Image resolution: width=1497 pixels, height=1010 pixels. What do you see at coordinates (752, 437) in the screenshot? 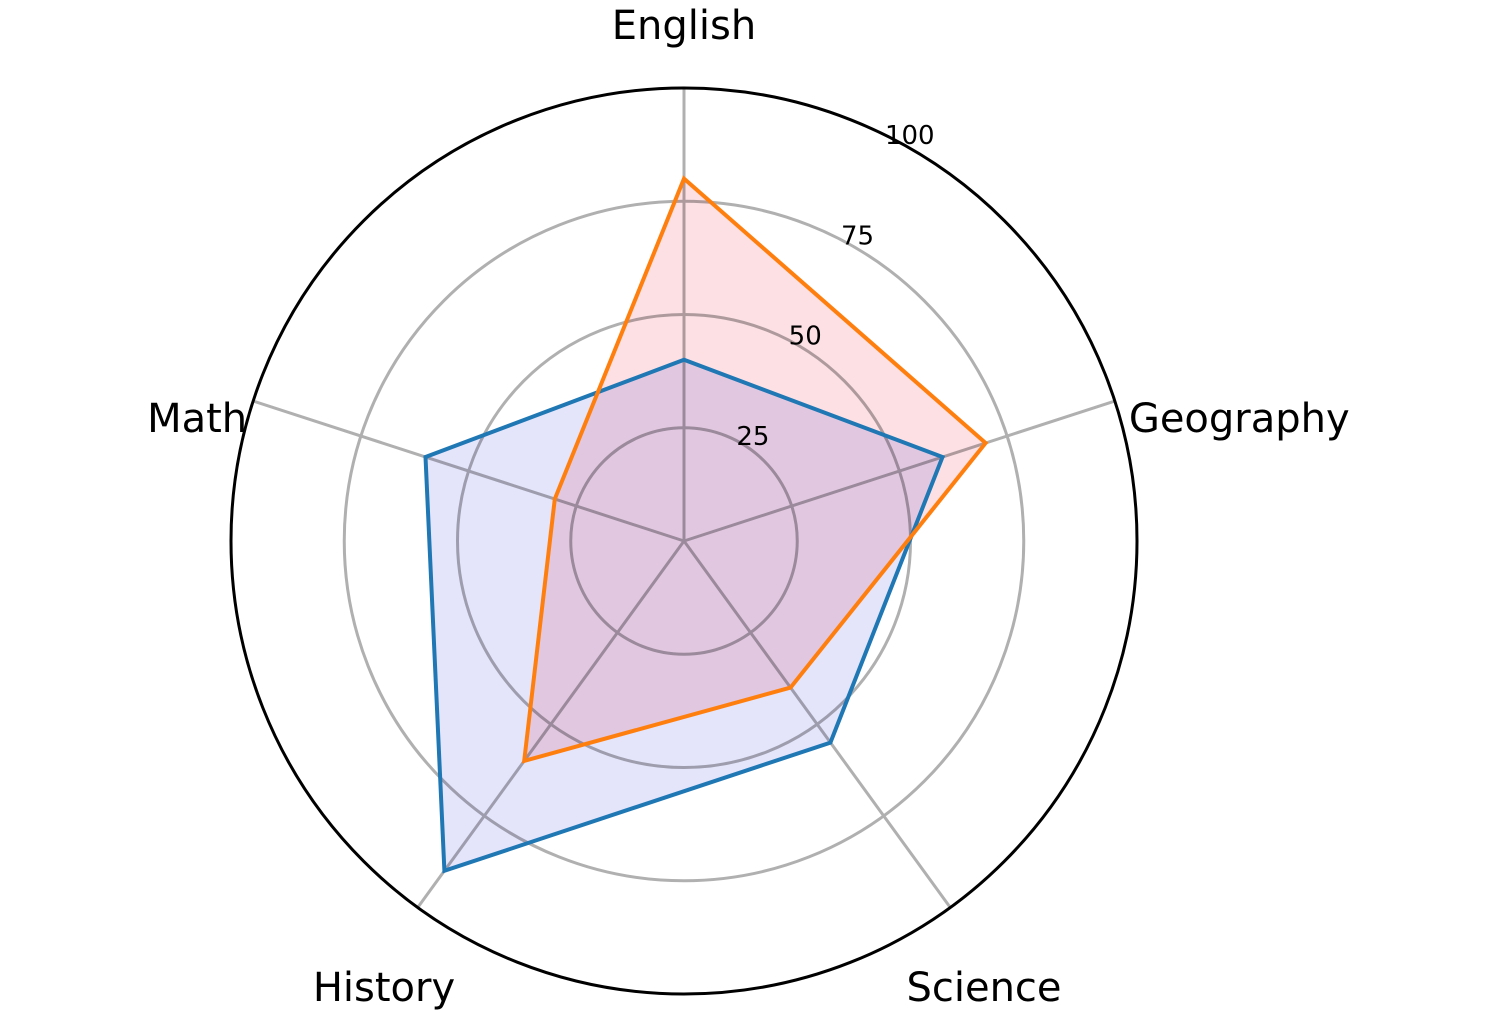
I see `r-tick-label-25: 25` at bounding box center [752, 437].